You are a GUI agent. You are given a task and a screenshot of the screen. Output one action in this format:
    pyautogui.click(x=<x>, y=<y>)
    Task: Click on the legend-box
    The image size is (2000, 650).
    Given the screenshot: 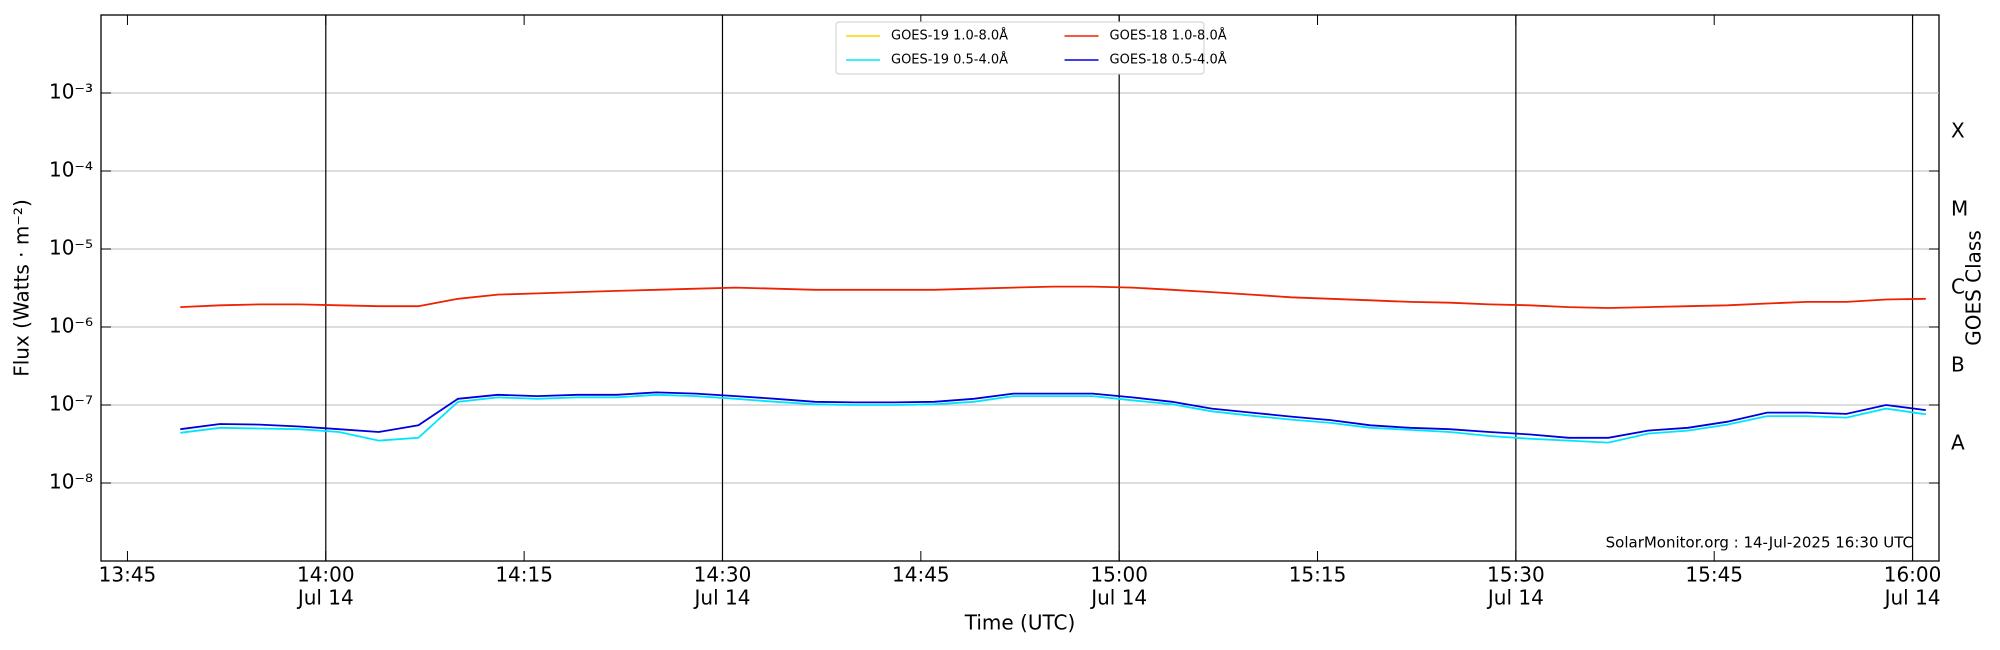 What is the action you would take?
    pyautogui.click(x=1020, y=48)
    